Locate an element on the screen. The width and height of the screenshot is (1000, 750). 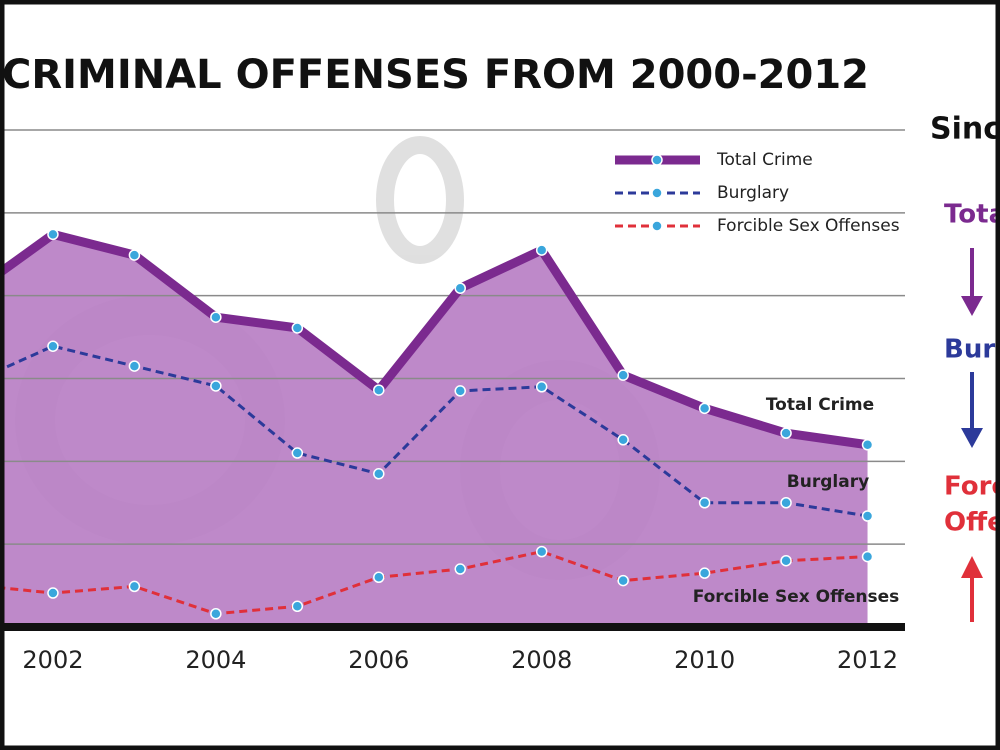
legend-label: Forcible Sex Offenses is located at coordinates (808, 226).